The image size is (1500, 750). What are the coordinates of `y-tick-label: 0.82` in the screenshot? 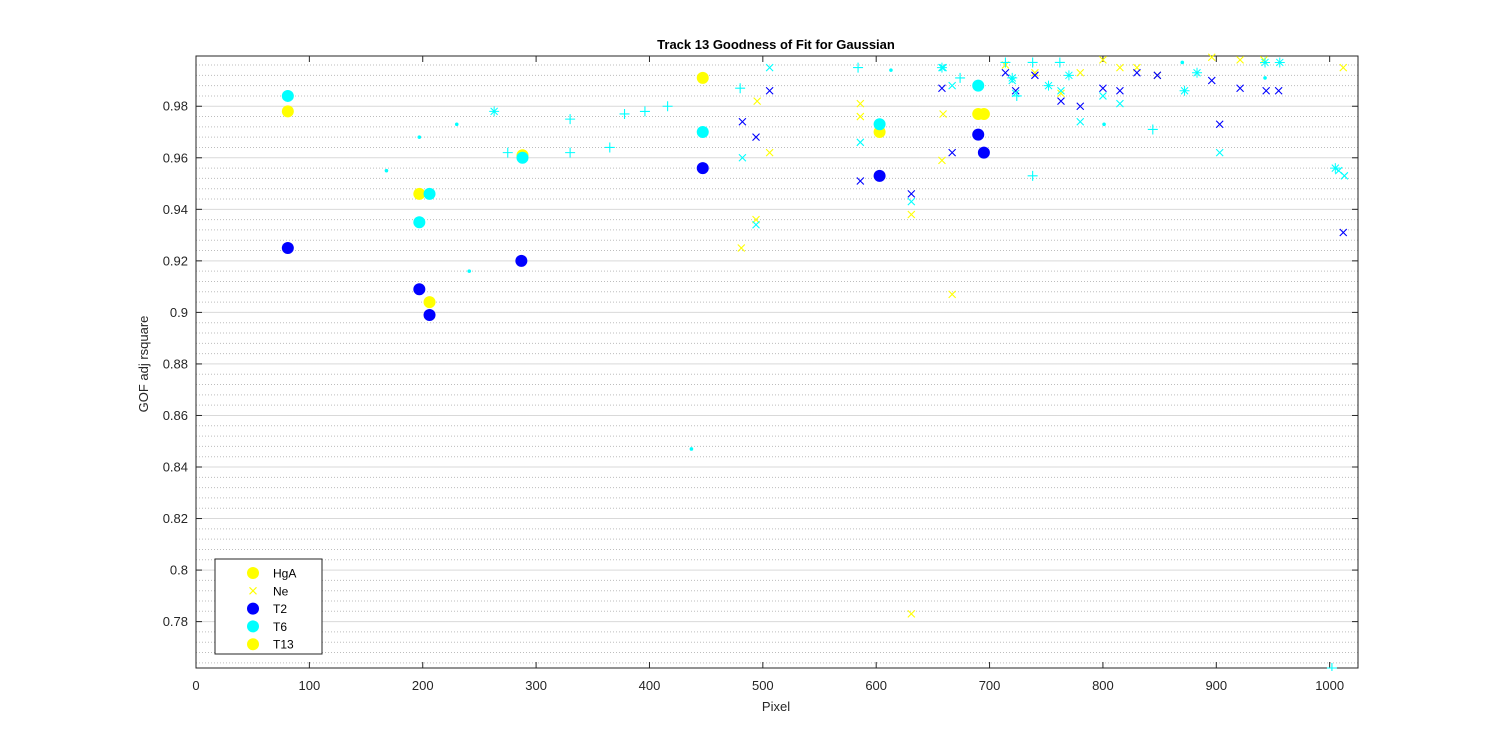 It's located at (175, 518).